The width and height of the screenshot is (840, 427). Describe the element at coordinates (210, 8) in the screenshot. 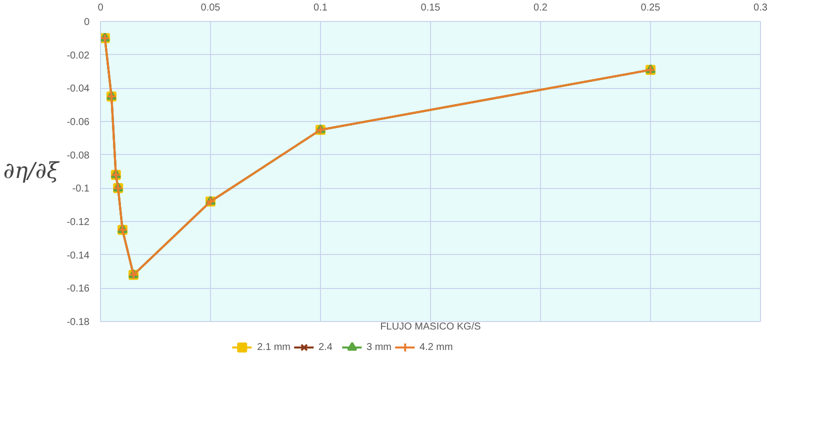

I see `x-tick-label: 0.05` at that location.